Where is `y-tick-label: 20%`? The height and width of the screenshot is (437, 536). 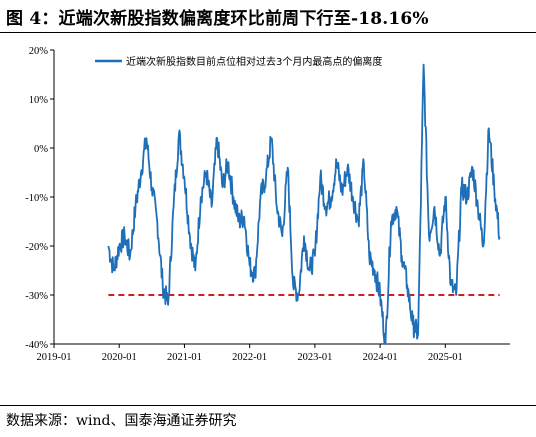
y-tick-label: 20% is located at coordinates (39, 51).